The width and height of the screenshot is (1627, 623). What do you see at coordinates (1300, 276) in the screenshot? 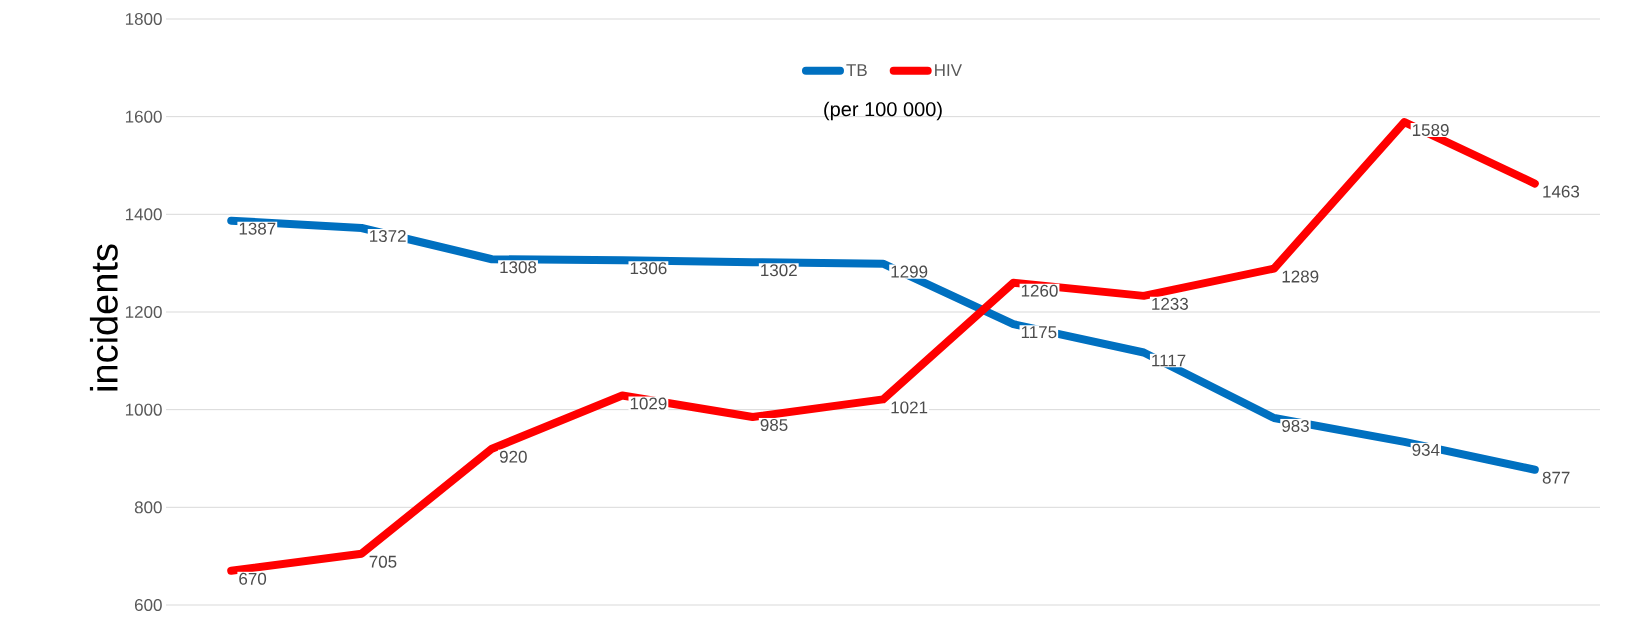
I see `data-label: 1289` at bounding box center [1300, 276].